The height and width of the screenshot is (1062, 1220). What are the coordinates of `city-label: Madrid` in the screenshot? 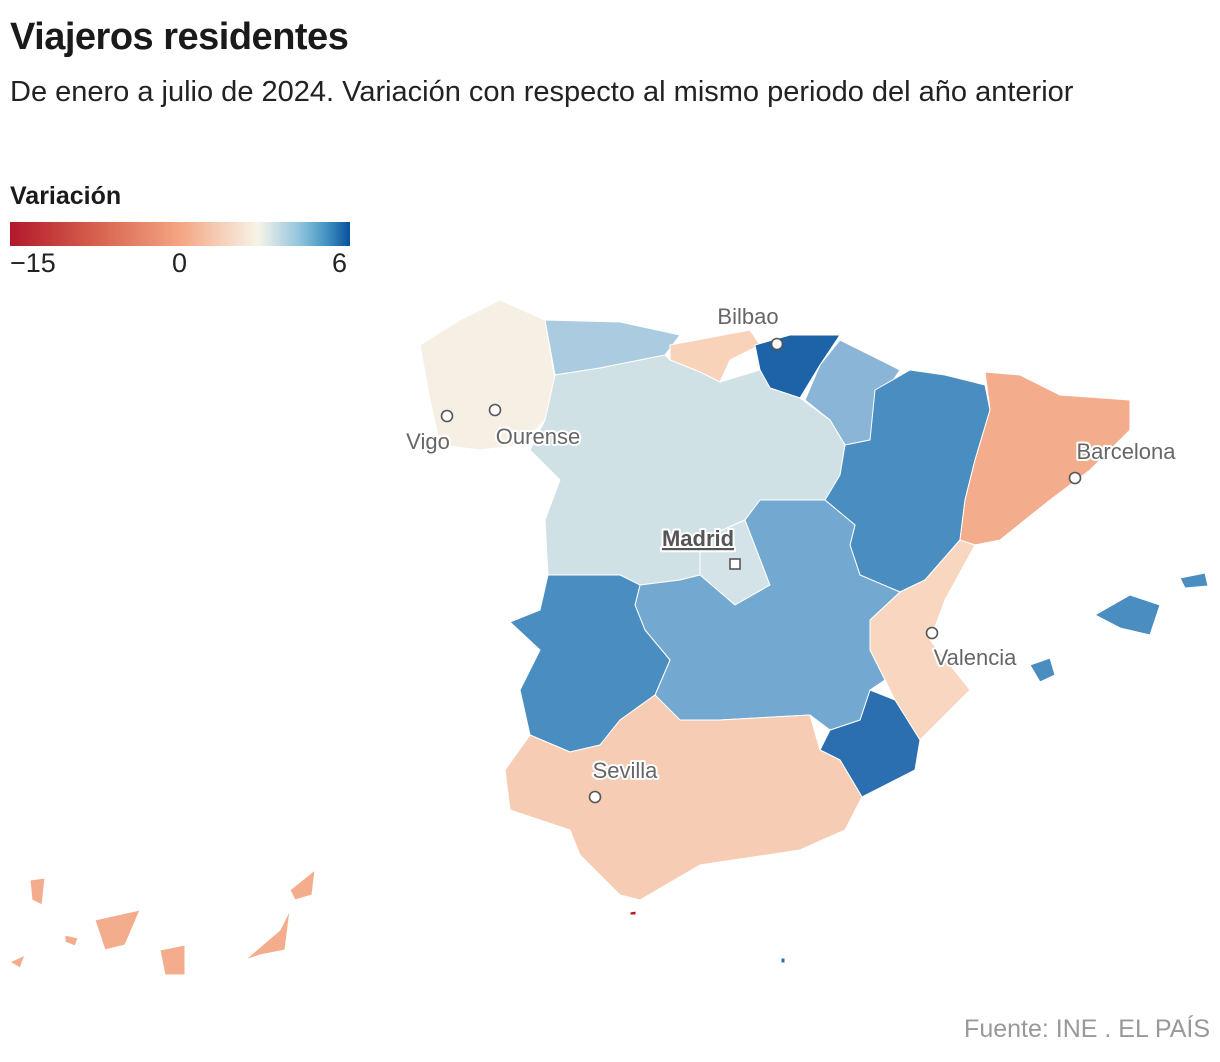 It's located at (698, 538).